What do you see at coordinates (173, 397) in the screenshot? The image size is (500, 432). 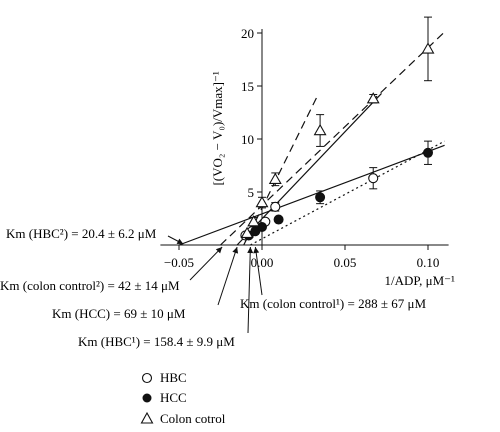 I see `legend-label: HCC` at bounding box center [173, 397].